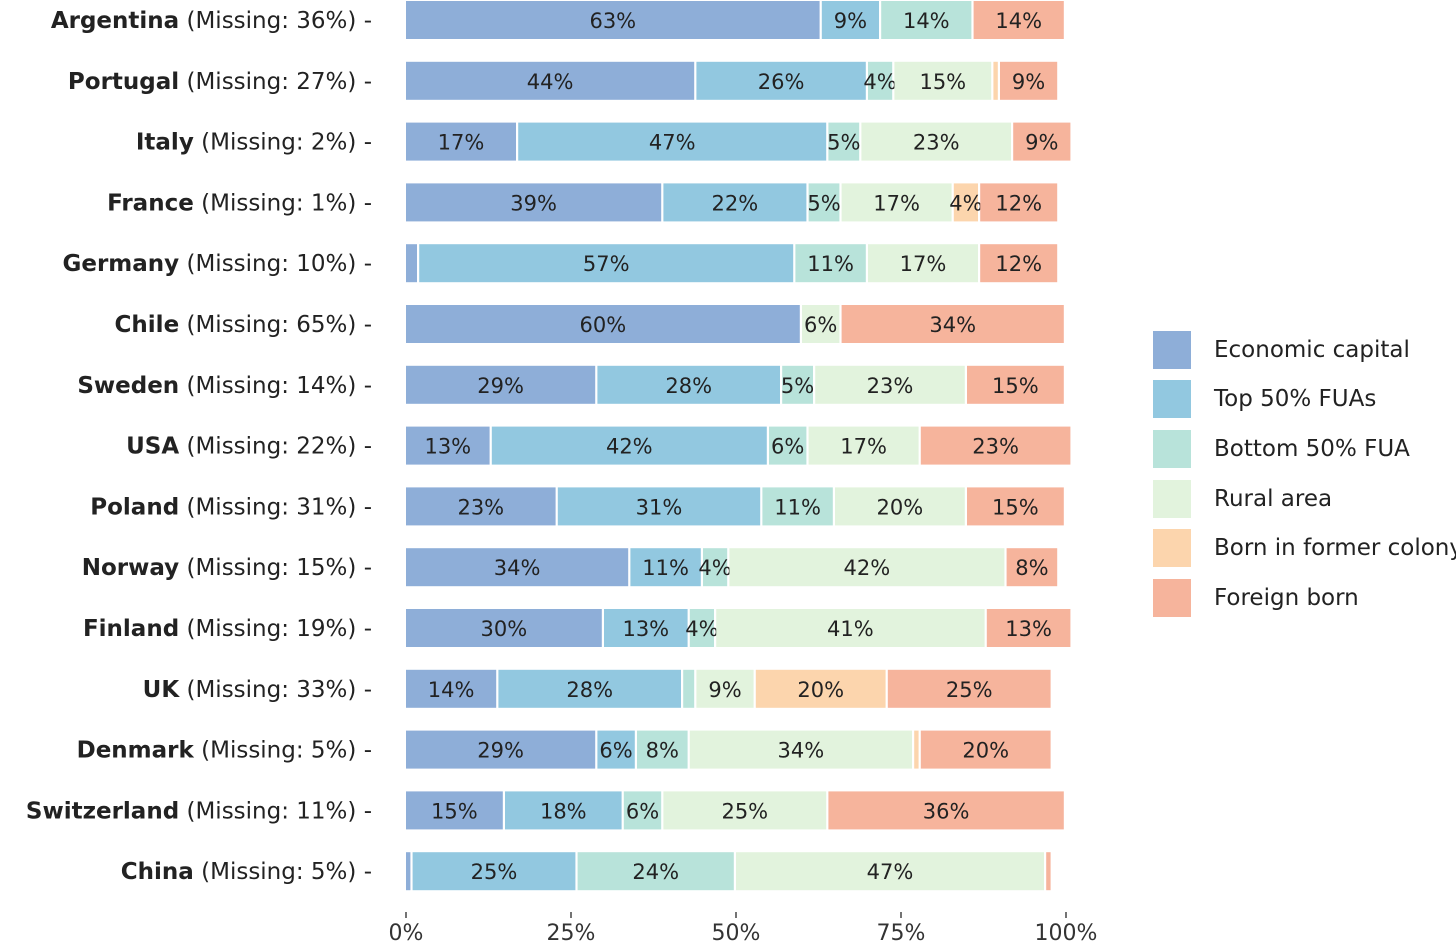 This screenshot has width=1456, height=942. Describe the element at coordinates (275, 447) in the screenshot. I see `missing-share: (Missing: 22%) -` at that location.